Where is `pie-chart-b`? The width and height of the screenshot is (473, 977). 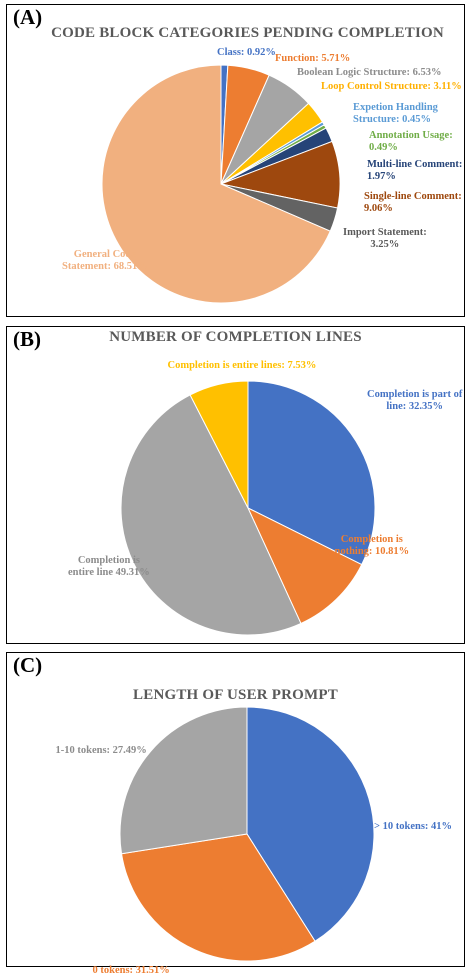
pie-chart-b is located at coordinates (248, 508).